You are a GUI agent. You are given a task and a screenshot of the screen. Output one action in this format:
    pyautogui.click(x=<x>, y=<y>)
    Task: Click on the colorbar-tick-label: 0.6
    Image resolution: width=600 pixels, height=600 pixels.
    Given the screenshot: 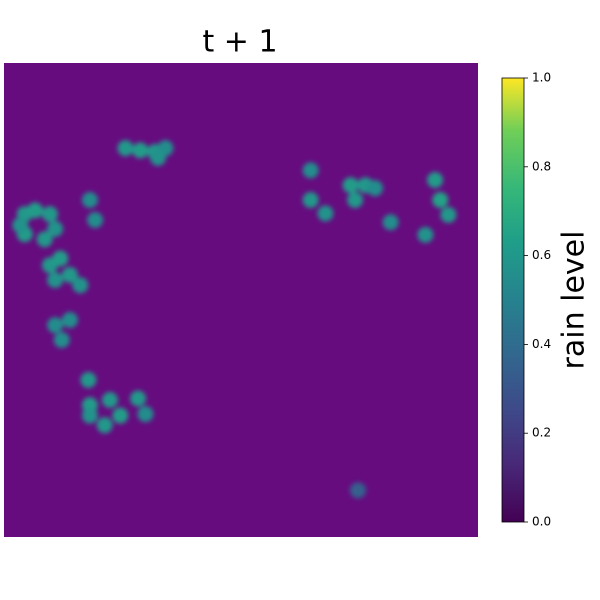 What is the action you would take?
    pyautogui.click(x=541, y=255)
    